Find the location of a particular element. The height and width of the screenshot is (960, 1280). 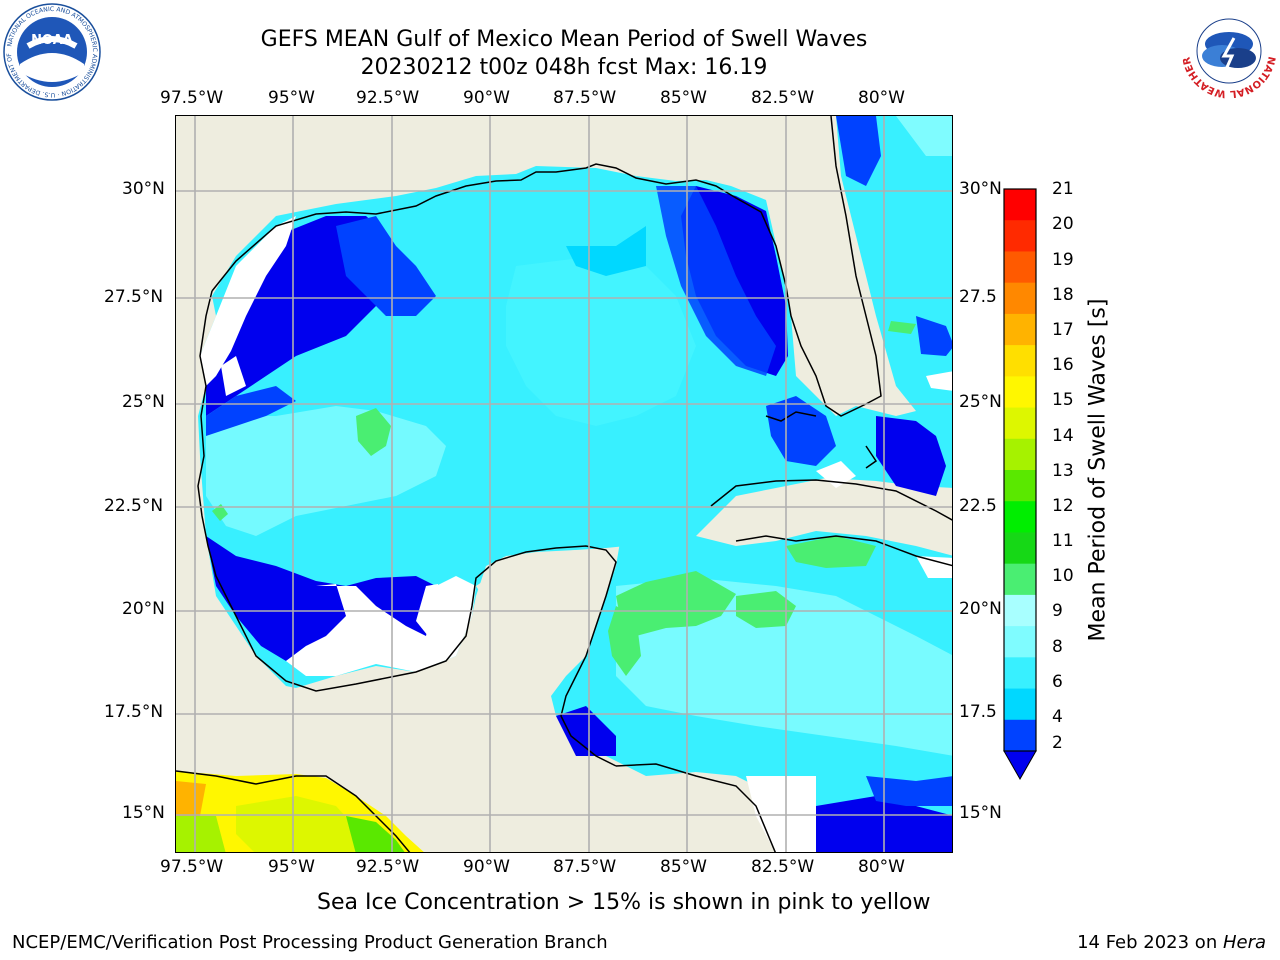

lon-label-top: 92.5°W is located at coordinates (388, 98).